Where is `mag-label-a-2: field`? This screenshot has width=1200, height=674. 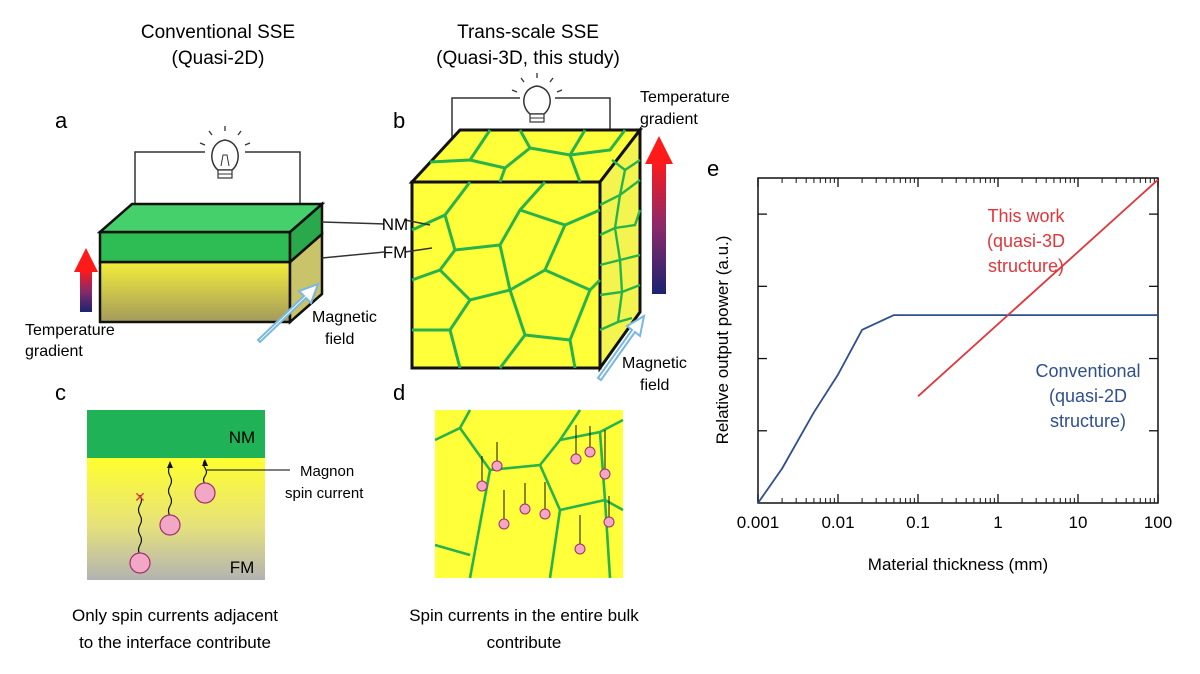 mag-label-a-2: field is located at coordinates (339, 339).